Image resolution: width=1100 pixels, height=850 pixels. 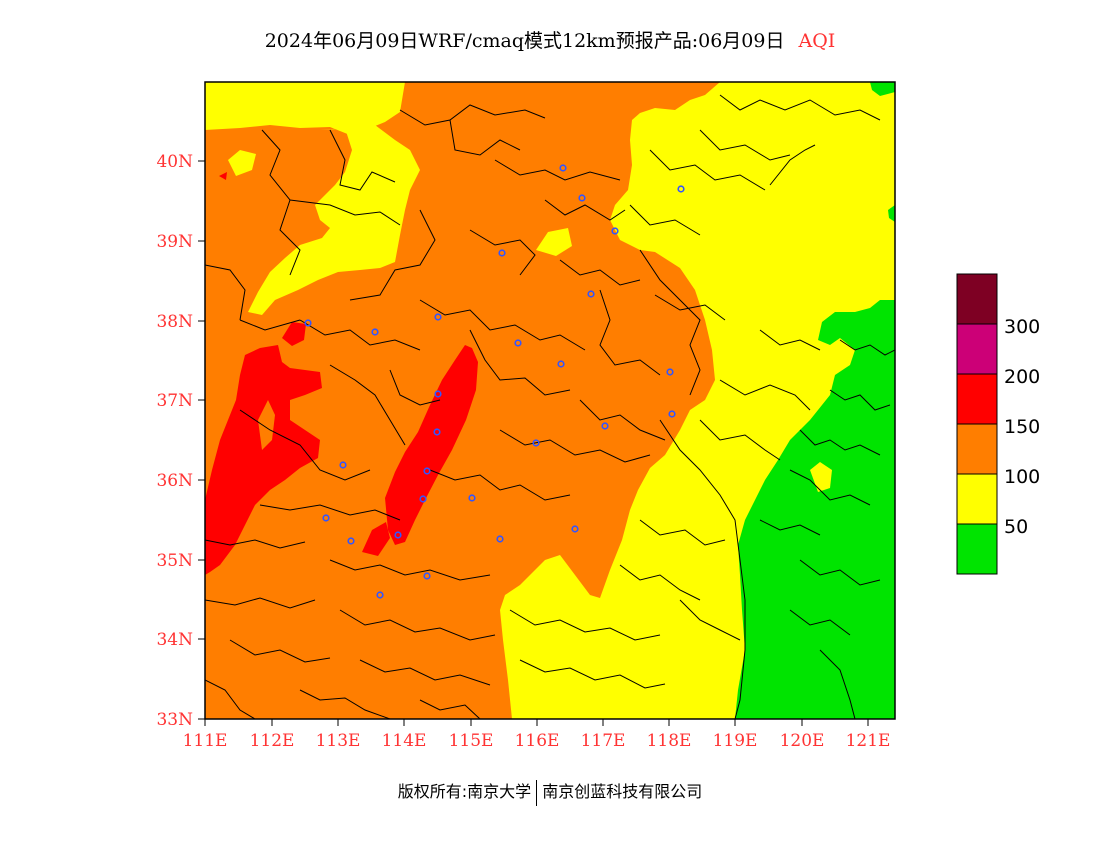 What do you see at coordinates (1022, 327) in the screenshot?
I see `legend-label-300: 300` at bounding box center [1022, 327].